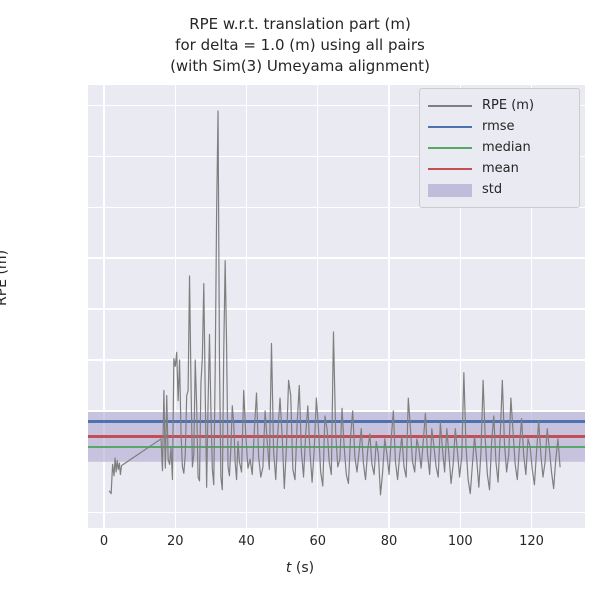 This screenshot has width=600, height=600. What do you see at coordinates (531, 541) in the screenshot?
I see `x-tick-label: 120` at bounding box center [531, 541].